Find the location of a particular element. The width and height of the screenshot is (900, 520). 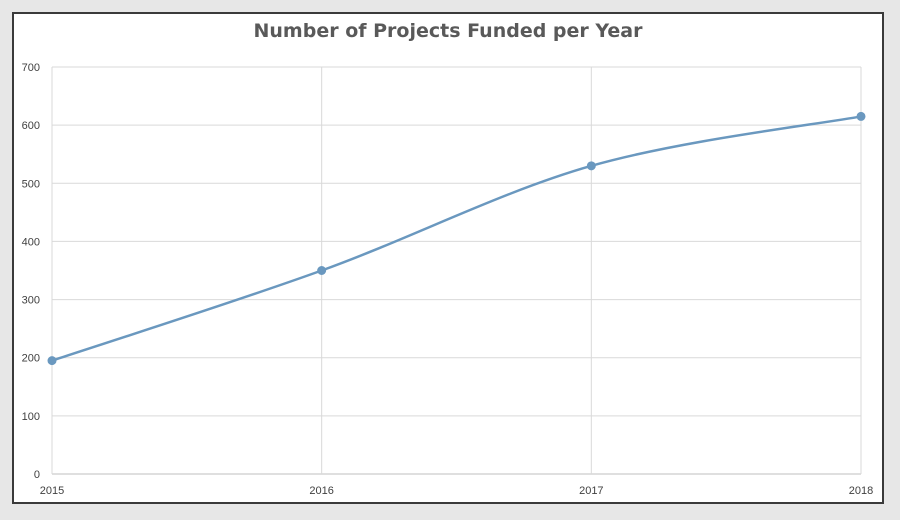

chart-title: Number of Projects Funded per Year is located at coordinates (448, 31).